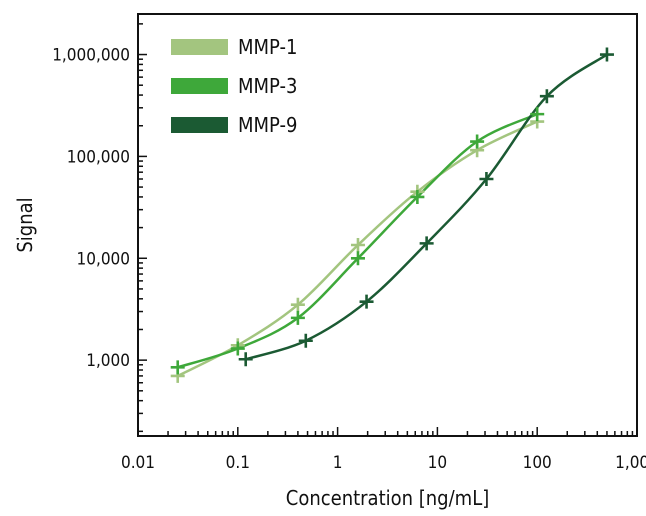 The height and width of the screenshot is (516, 646). Describe the element at coordinates (98, 157) in the screenshot. I see `y-tick-label: 100,000` at that location.